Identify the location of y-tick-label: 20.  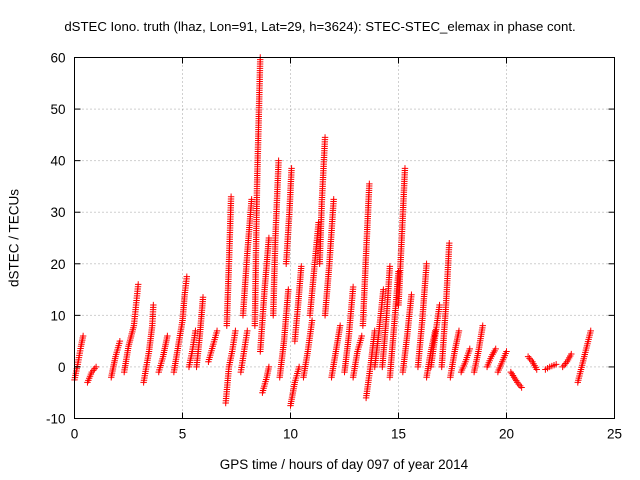
(57, 264).